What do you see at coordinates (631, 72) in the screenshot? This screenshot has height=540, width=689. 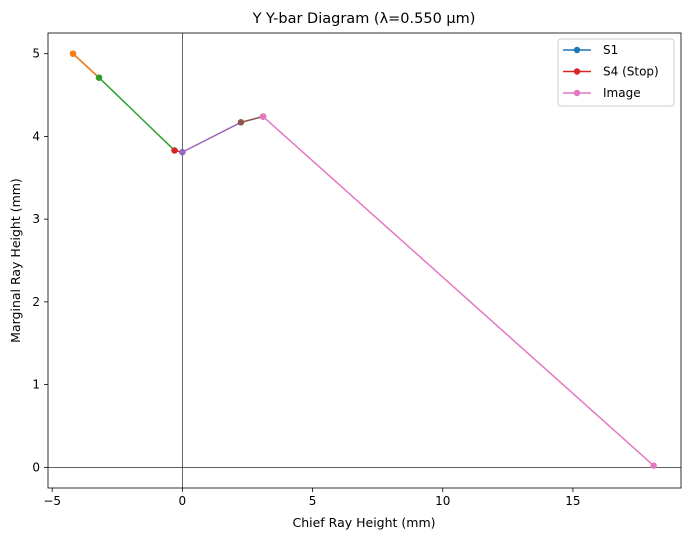 I see `legend-label: S4 (Stop)` at bounding box center [631, 72].